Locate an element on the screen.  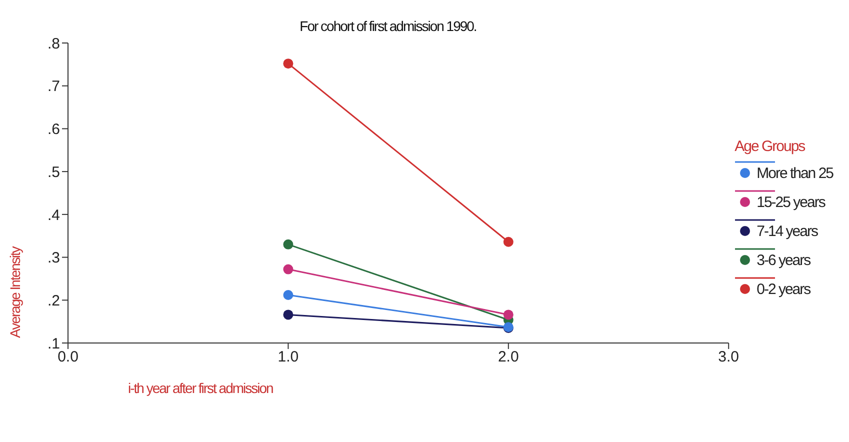
y-tick-label: .1 is located at coordinates (53, 343).